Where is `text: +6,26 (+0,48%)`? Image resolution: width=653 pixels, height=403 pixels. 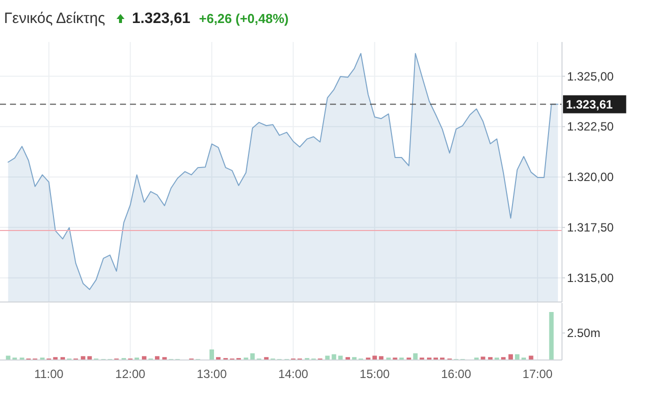 text: +6,26 (+0,48%) is located at coordinates (244, 18).